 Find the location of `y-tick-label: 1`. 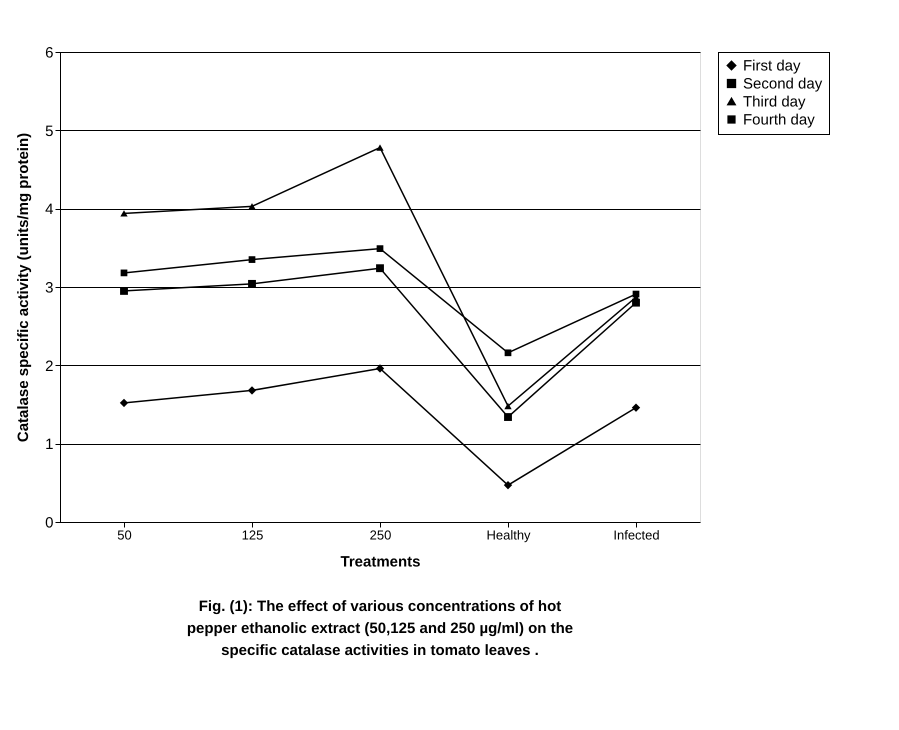

y-tick-label: 1 is located at coordinates (49, 445).